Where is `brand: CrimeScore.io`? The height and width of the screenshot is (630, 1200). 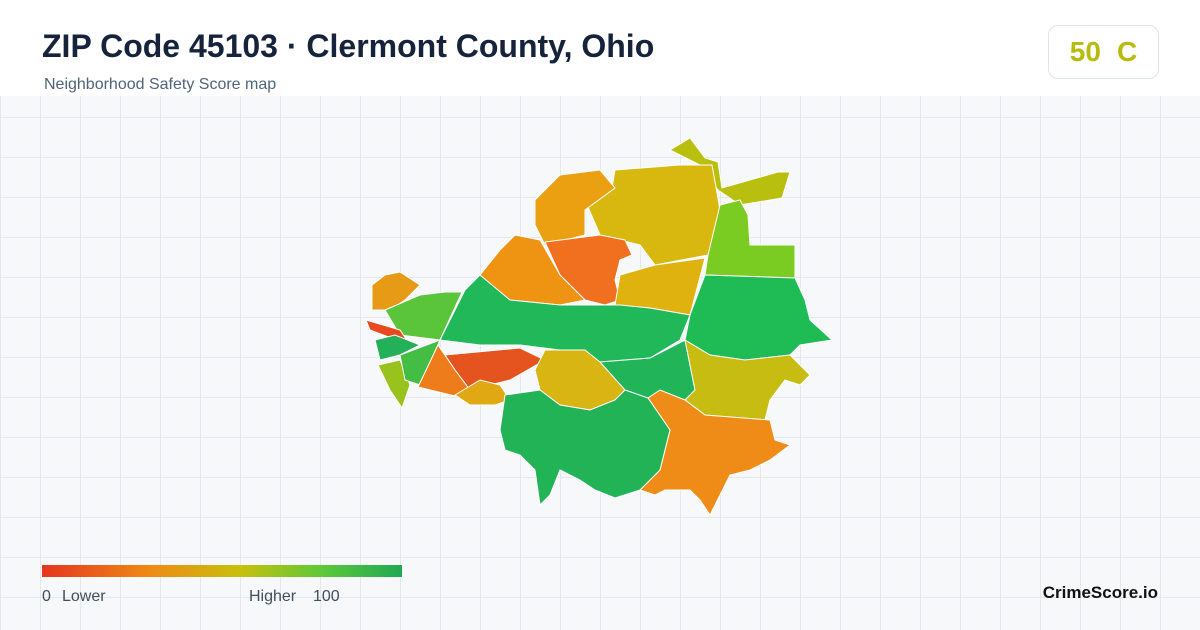
brand: CrimeScore.io is located at coordinates (1100, 592).